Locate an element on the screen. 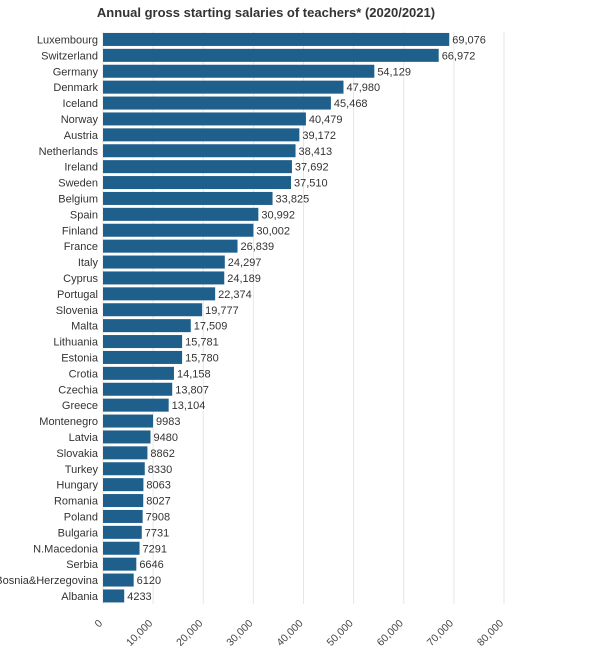  category-label: Lithuania is located at coordinates (76, 343).